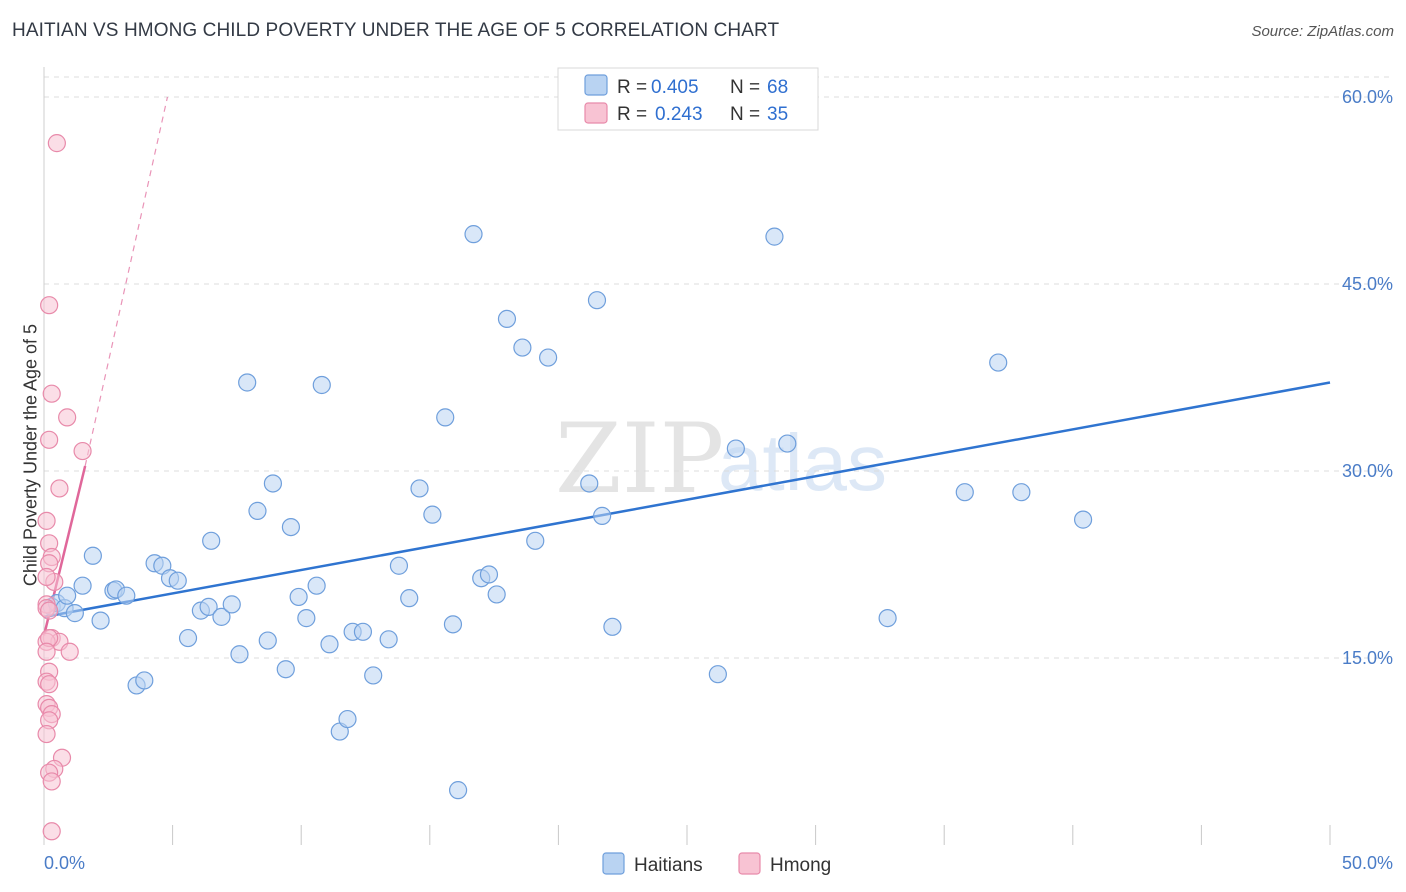 Image resolution: width=1406 pixels, height=892 pixels. What do you see at coordinates (1367, 863) in the screenshot?
I see `x-tick-label-max: 50.0%` at bounding box center [1367, 863].